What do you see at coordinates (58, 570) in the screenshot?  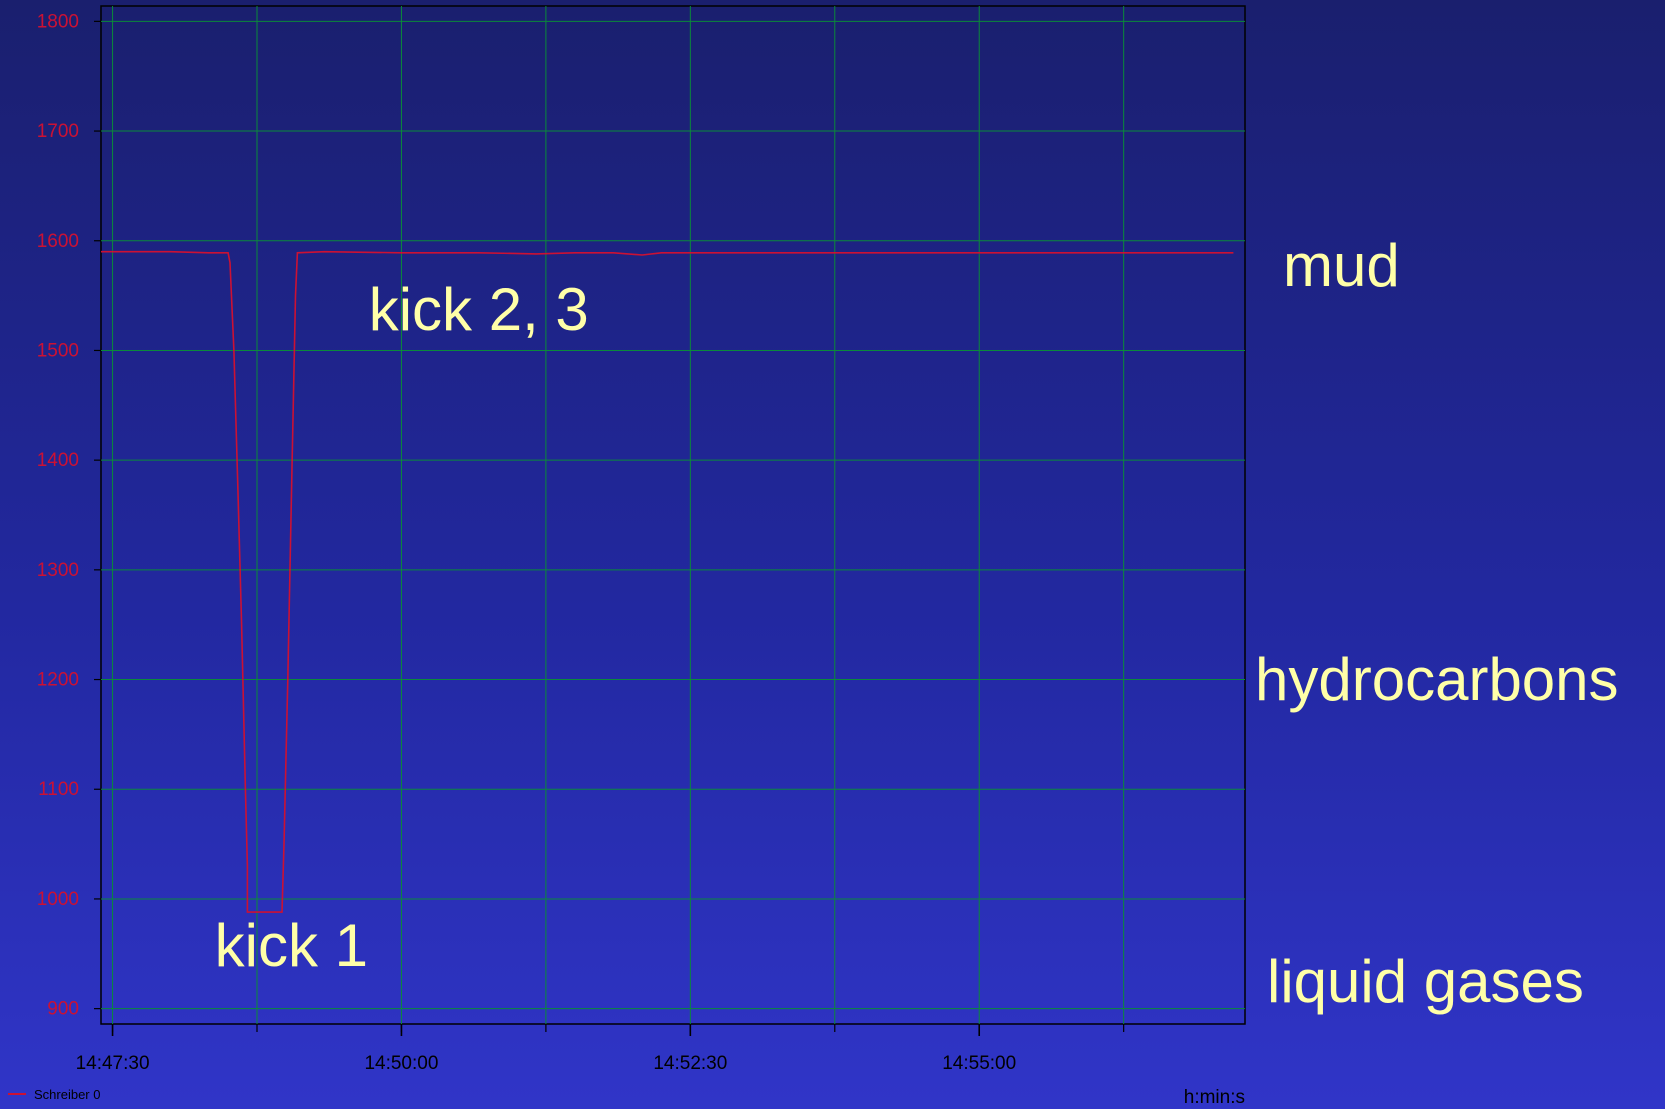 I see `y-tick-label: 1300` at bounding box center [58, 570].